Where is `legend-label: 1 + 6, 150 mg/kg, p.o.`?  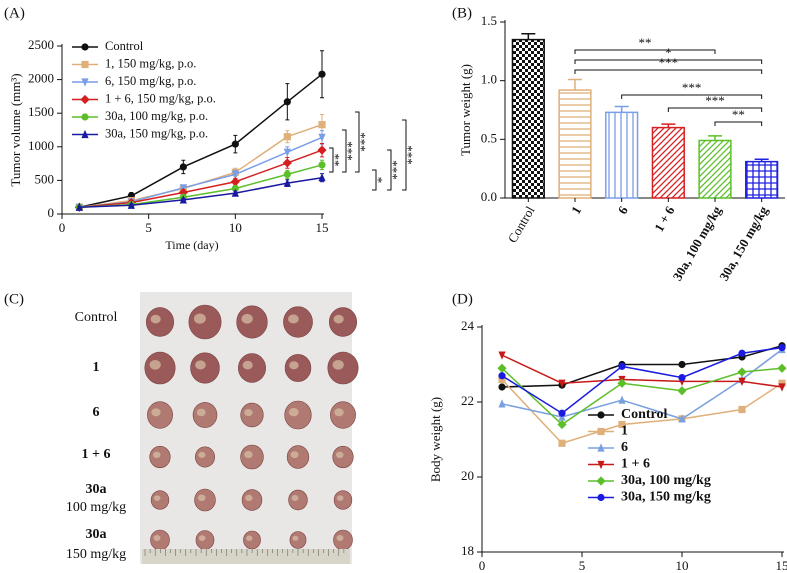 legend-label: 1 + 6, 150 mg/kg, p.o. is located at coordinates (160, 98).